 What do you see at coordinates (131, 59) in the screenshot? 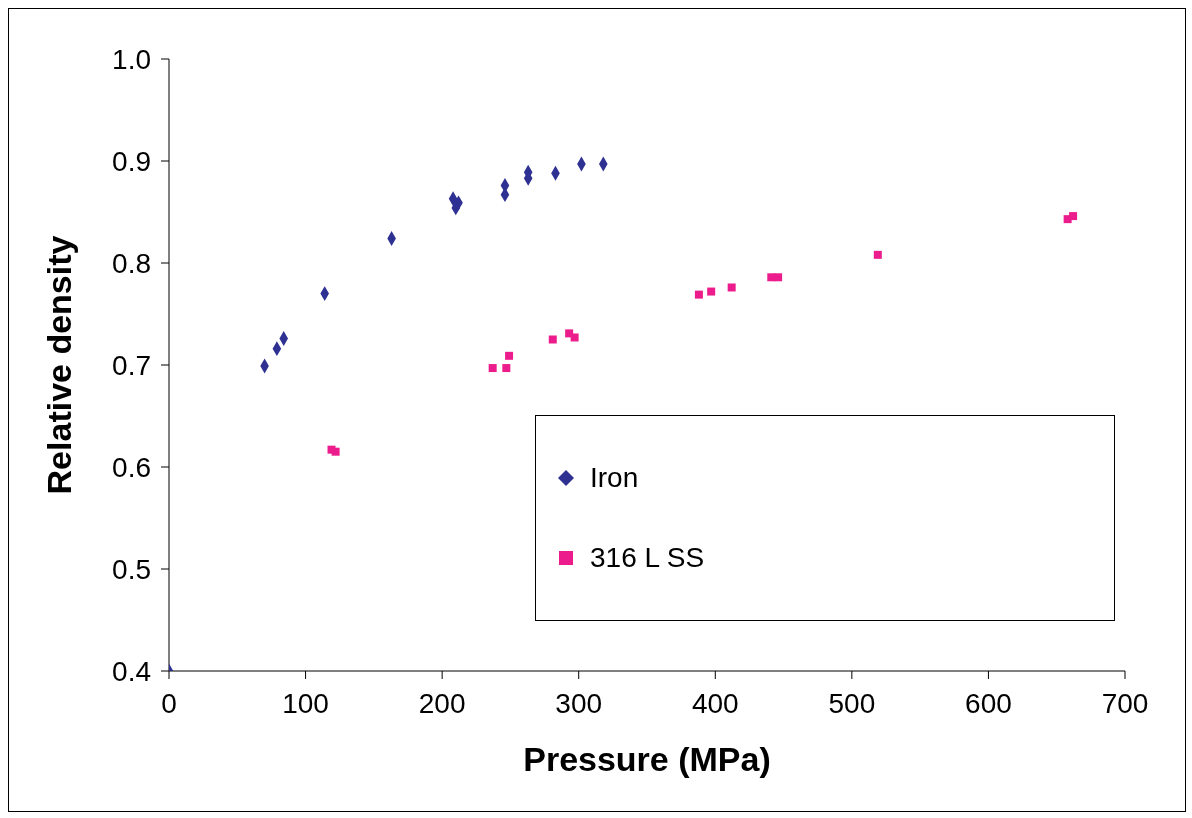
I see `y-tick-label: 1.0` at bounding box center [131, 59].